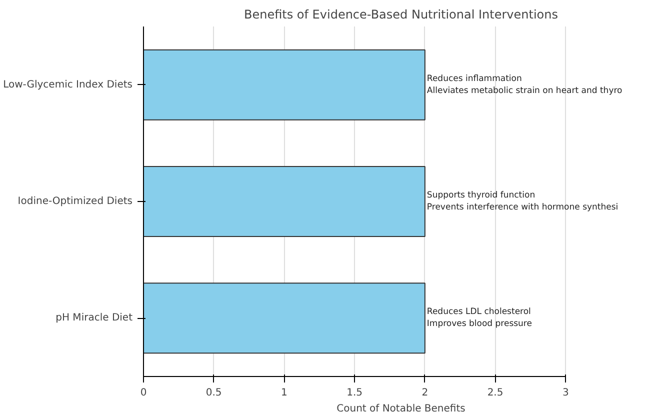 The image size is (666, 417). Describe the element at coordinates (401, 409) in the screenshot. I see `x-axis-title: Count of Notable Benefits` at that location.